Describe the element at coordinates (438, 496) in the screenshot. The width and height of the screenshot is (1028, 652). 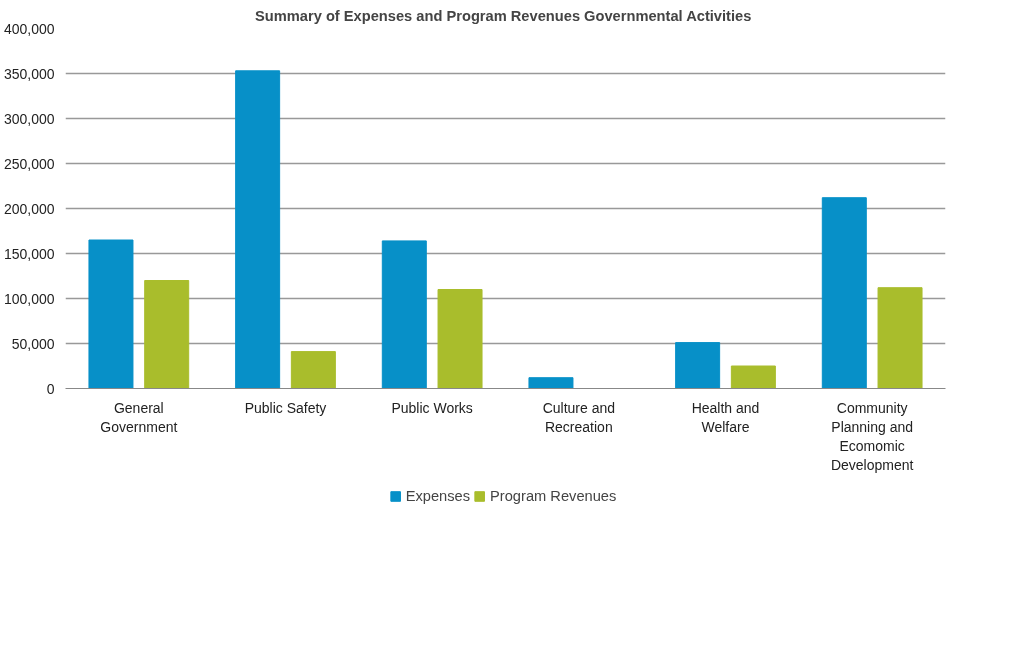
I see `legend-label: Expenses` at that location.